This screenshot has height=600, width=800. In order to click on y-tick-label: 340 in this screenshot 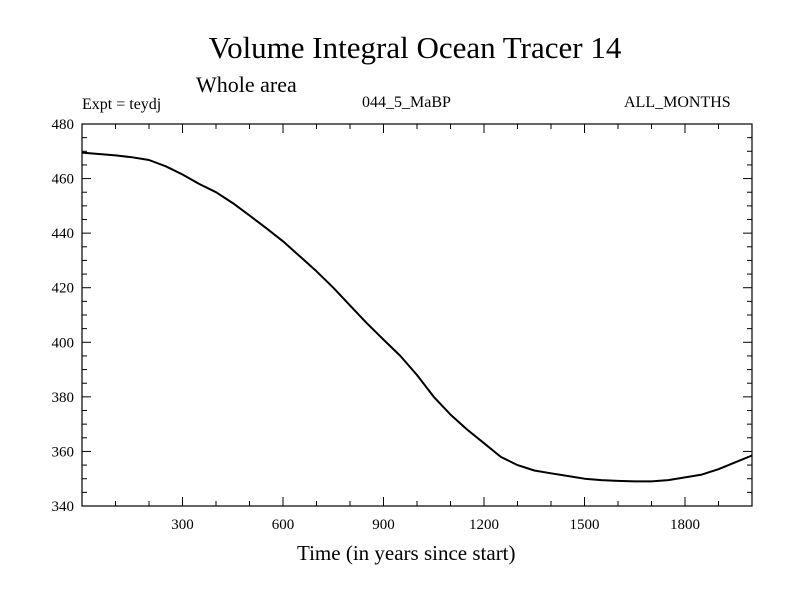, I will do `click(63, 507)`.